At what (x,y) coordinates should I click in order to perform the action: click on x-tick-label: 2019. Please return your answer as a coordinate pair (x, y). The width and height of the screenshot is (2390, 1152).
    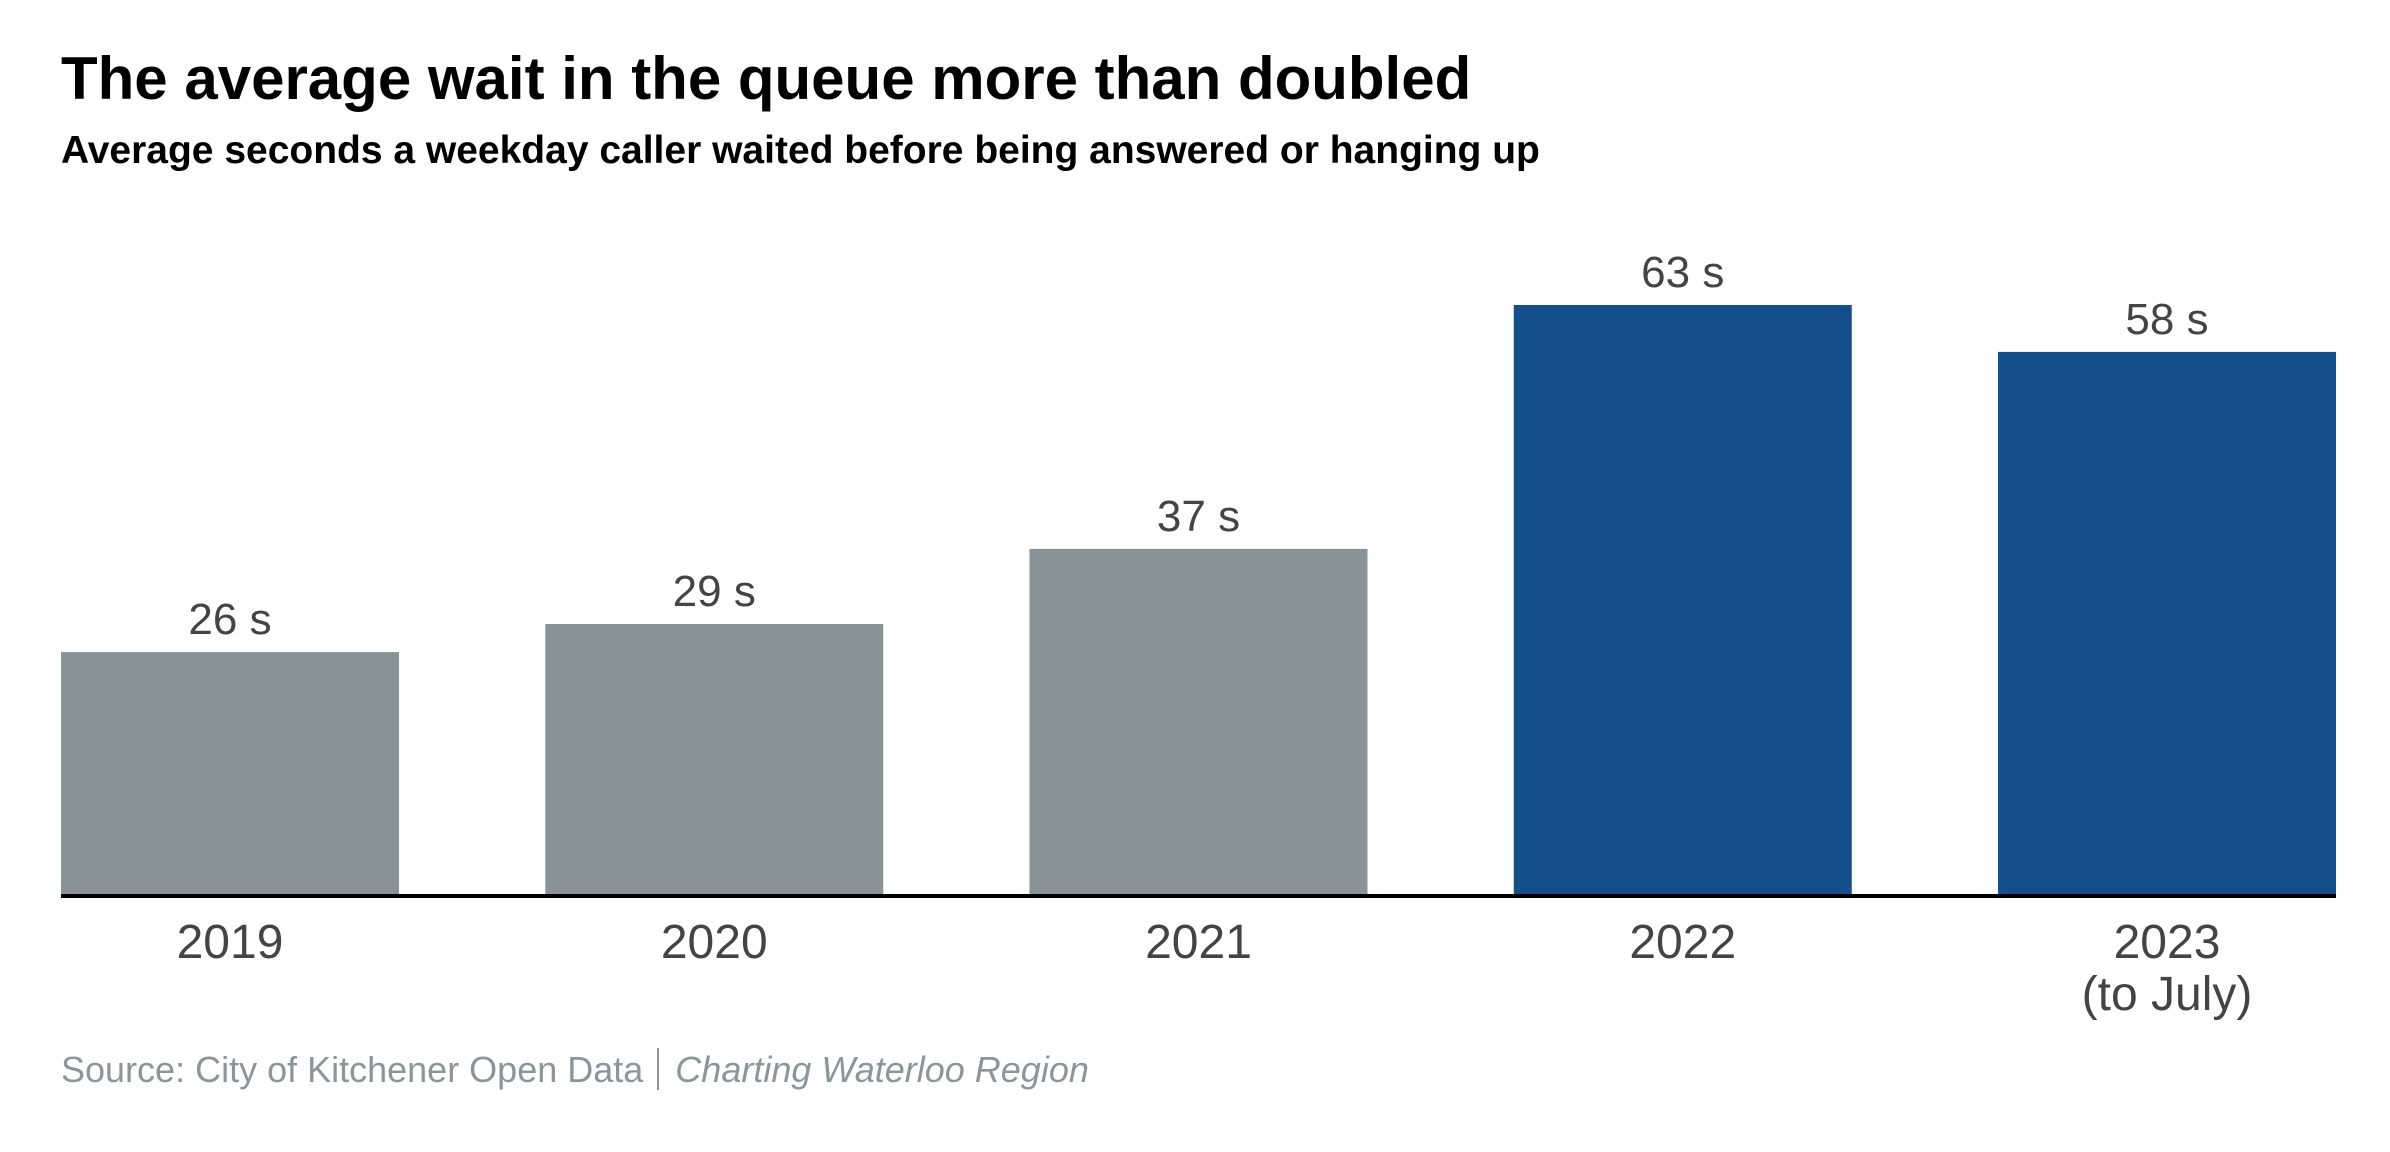
    Looking at the image, I should click on (230, 942).